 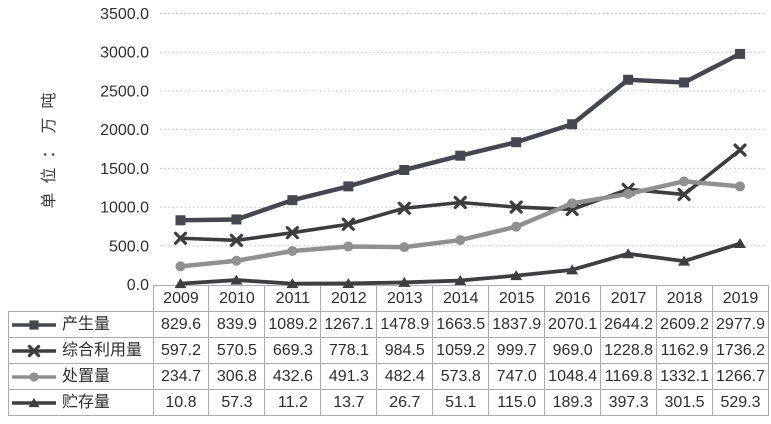 What do you see at coordinates (34, 376) in the screenshot?
I see `legend-marker-disposal-icon` at bounding box center [34, 376].